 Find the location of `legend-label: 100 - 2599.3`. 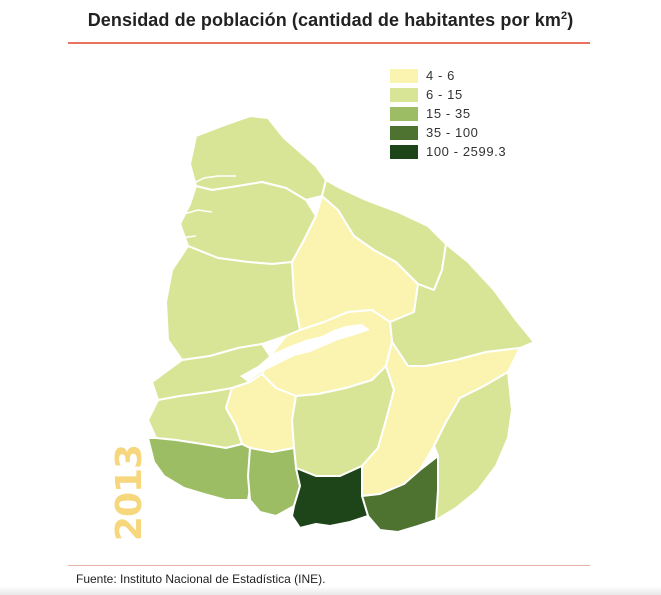

legend-label: 100 - 2599.3 is located at coordinates (466, 151).